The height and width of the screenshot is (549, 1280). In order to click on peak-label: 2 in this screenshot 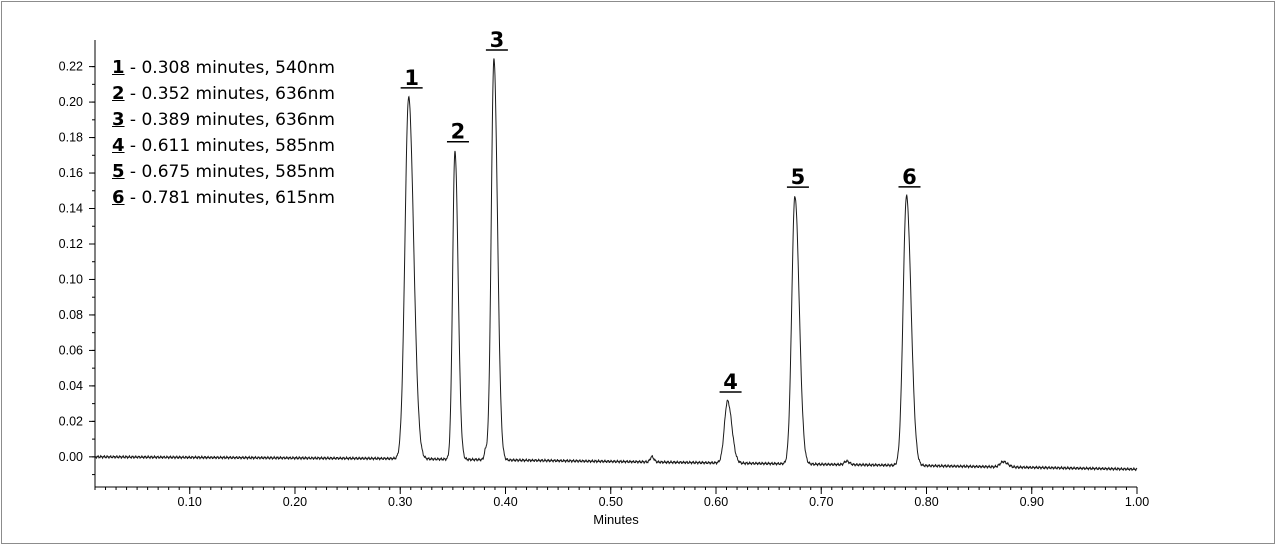, I will do `click(458, 132)`.